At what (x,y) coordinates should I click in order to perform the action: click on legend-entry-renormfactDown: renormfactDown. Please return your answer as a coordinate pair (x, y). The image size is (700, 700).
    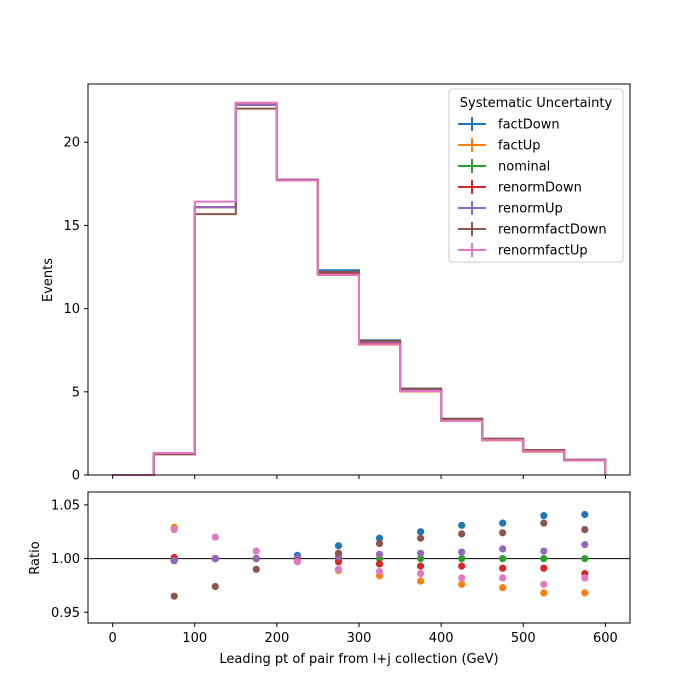
    Looking at the image, I should click on (532, 230).